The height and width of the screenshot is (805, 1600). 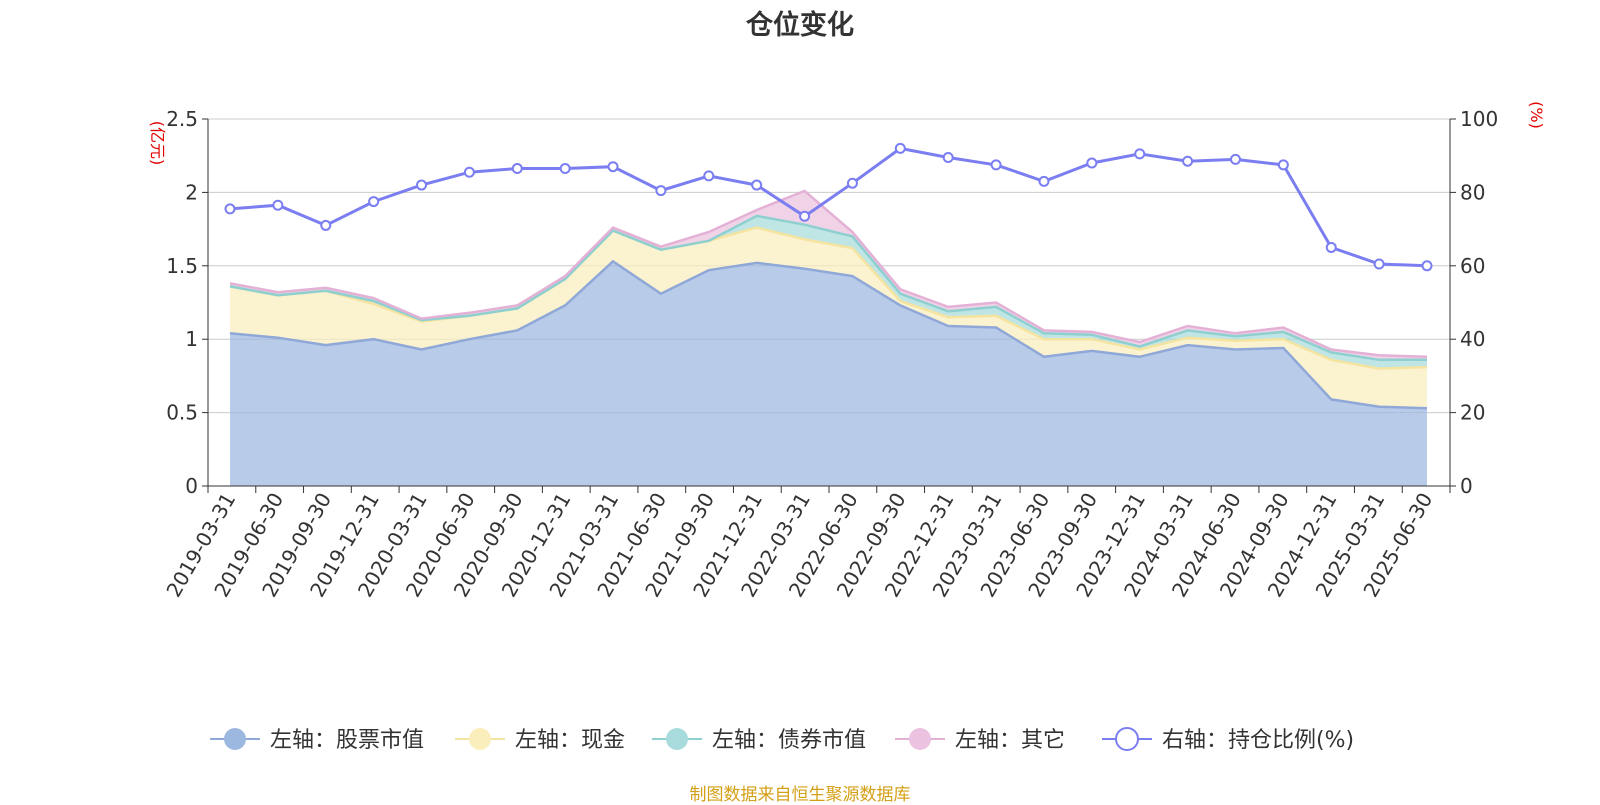 What do you see at coordinates (1010, 740) in the screenshot?
I see `legend-label: 左轴：其它` at bounding box center [1010, 740].